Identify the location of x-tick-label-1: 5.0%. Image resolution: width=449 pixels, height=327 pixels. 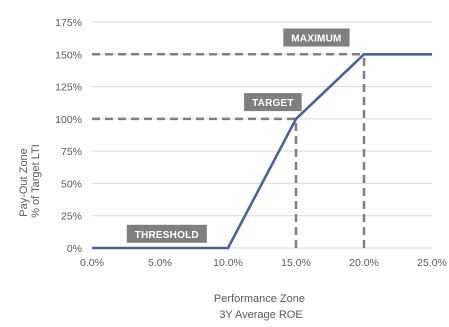
(160, 263).